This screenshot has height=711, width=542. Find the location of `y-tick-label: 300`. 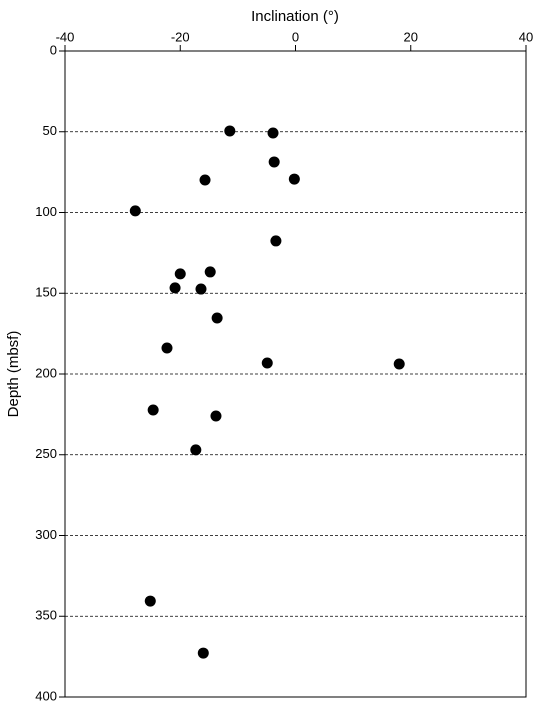

y-tick-label: 300 is located at coordinates (46, 534).